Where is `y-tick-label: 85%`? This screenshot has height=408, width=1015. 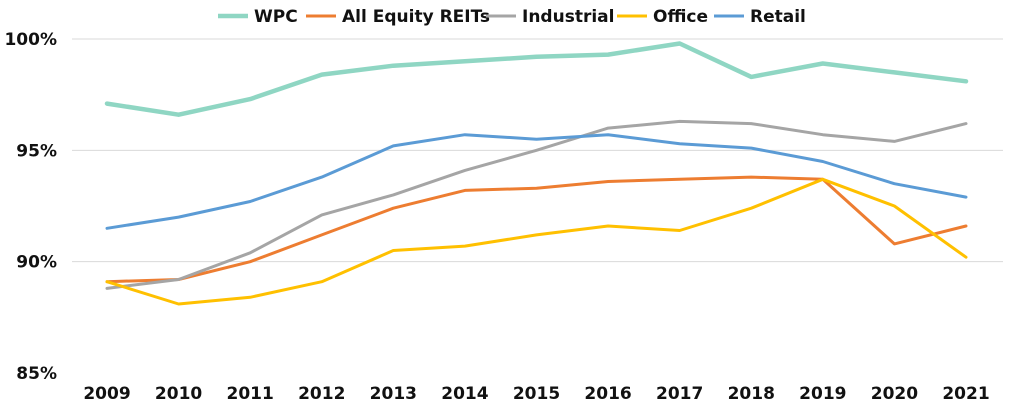 y-tick-label: 85% is located at coordinates (36, 374).